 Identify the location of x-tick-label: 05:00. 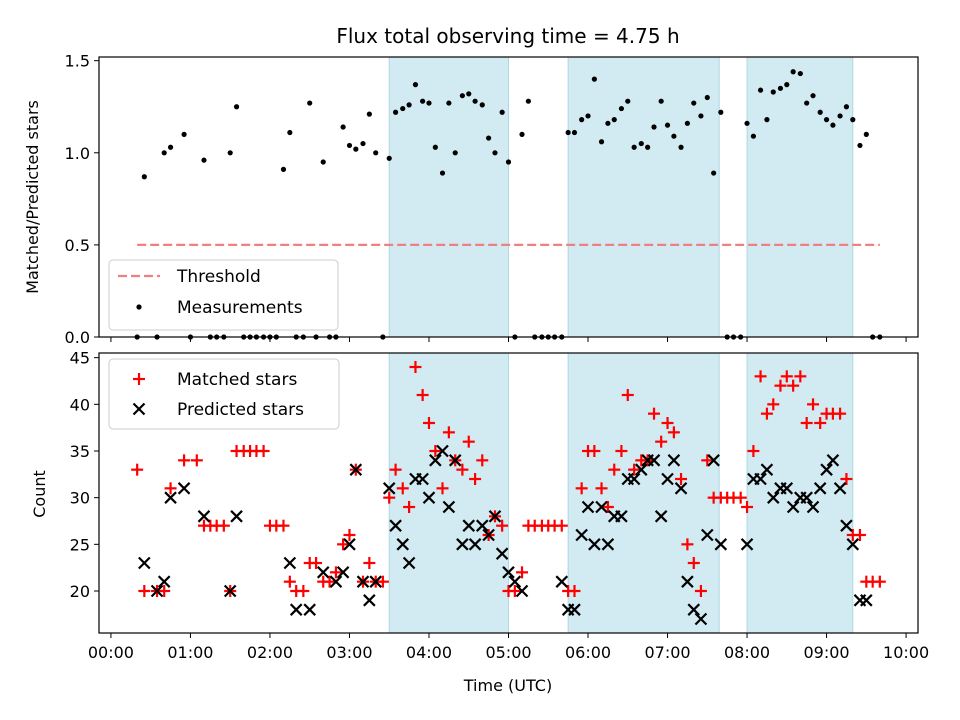
(508, 652).